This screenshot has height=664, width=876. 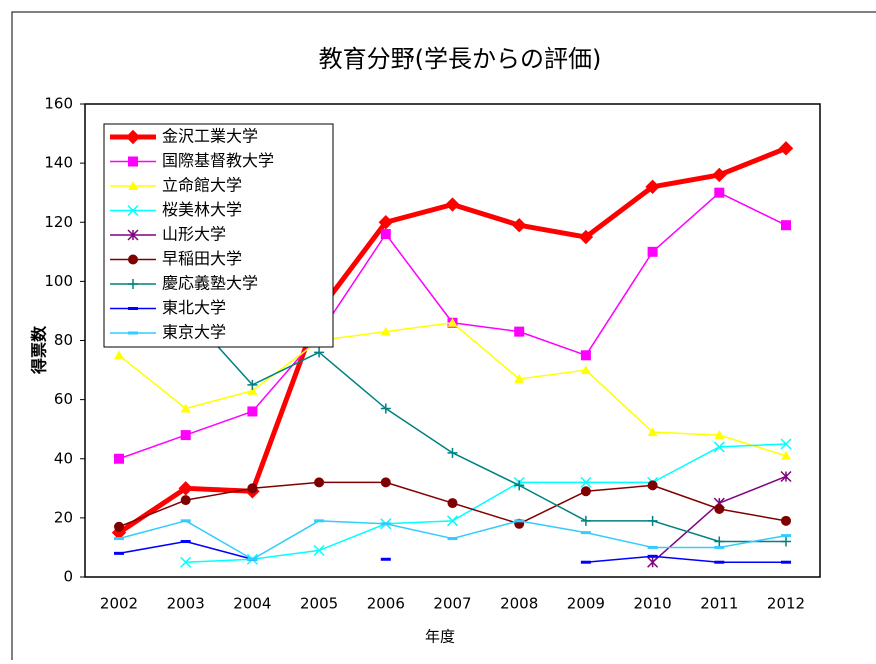 What do you see at coordinates (210, 136) in the screenshot?
I see `legend-label: 金沢工業大学` at bounding box center [210, 136].